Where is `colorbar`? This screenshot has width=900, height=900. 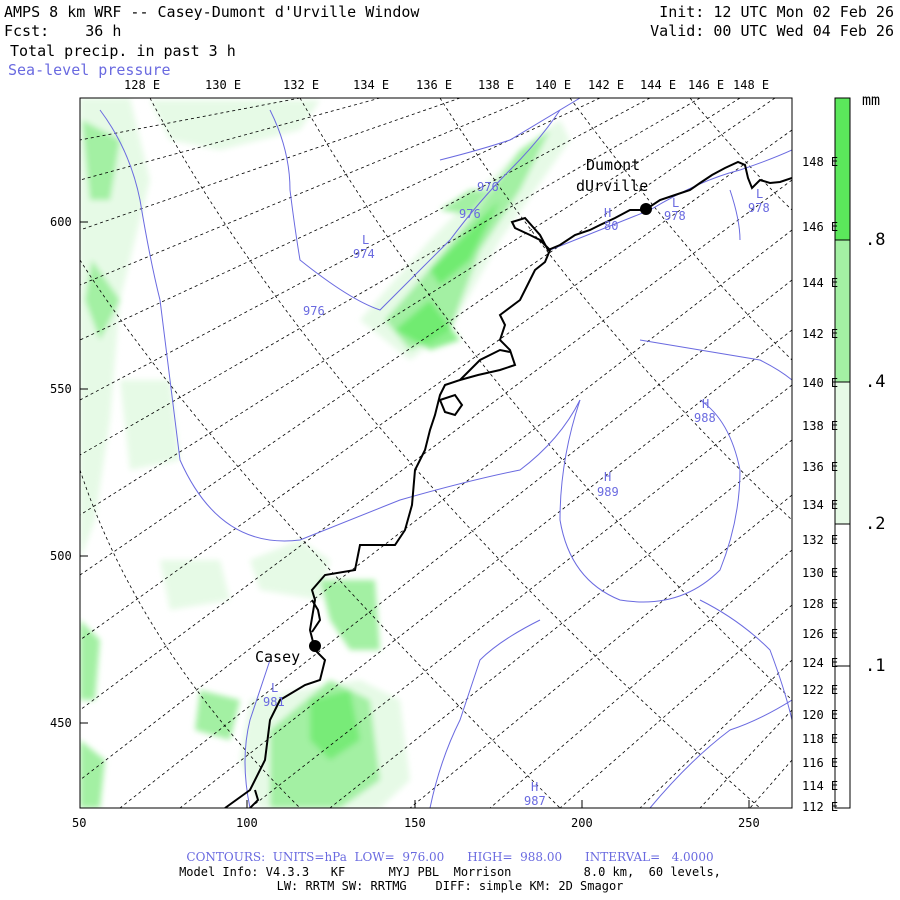
colorbar is located at coordinates (842, 453).